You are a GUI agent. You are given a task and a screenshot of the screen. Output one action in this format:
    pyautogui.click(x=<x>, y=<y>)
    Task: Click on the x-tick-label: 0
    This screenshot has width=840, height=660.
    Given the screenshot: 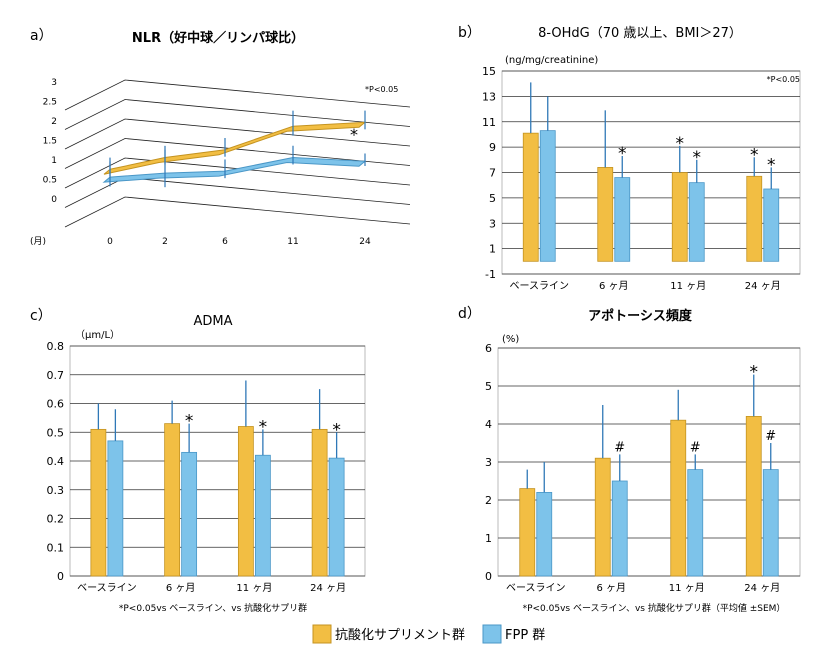 What is the action you would take?
    pyautogui.click(x=110, y=242)
    